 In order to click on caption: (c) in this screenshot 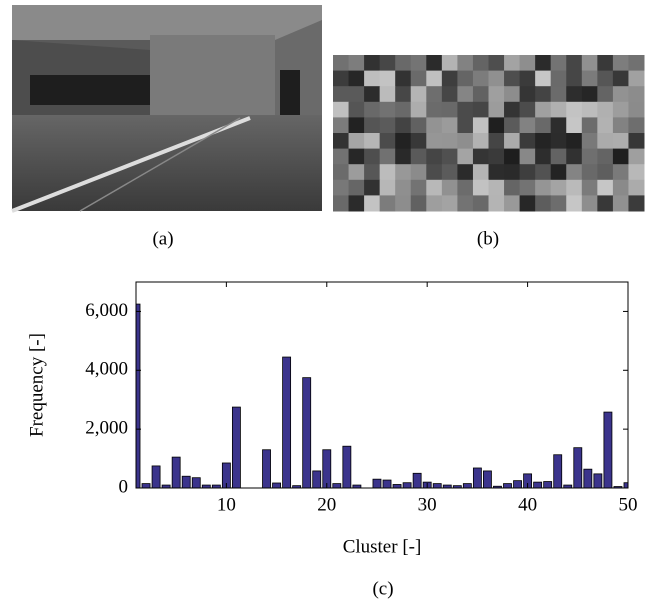, I will do `click(382, 588)`.